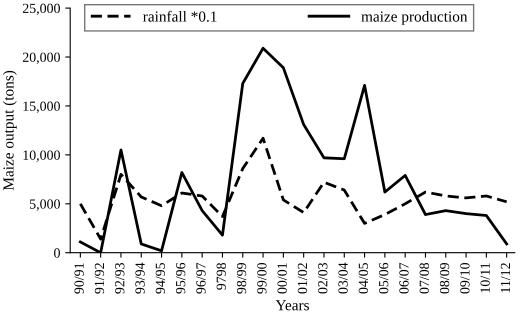  Describe the element at coordinates (201, 278) in the screenshot. I see `x-tick-label: 96/97` at that location.